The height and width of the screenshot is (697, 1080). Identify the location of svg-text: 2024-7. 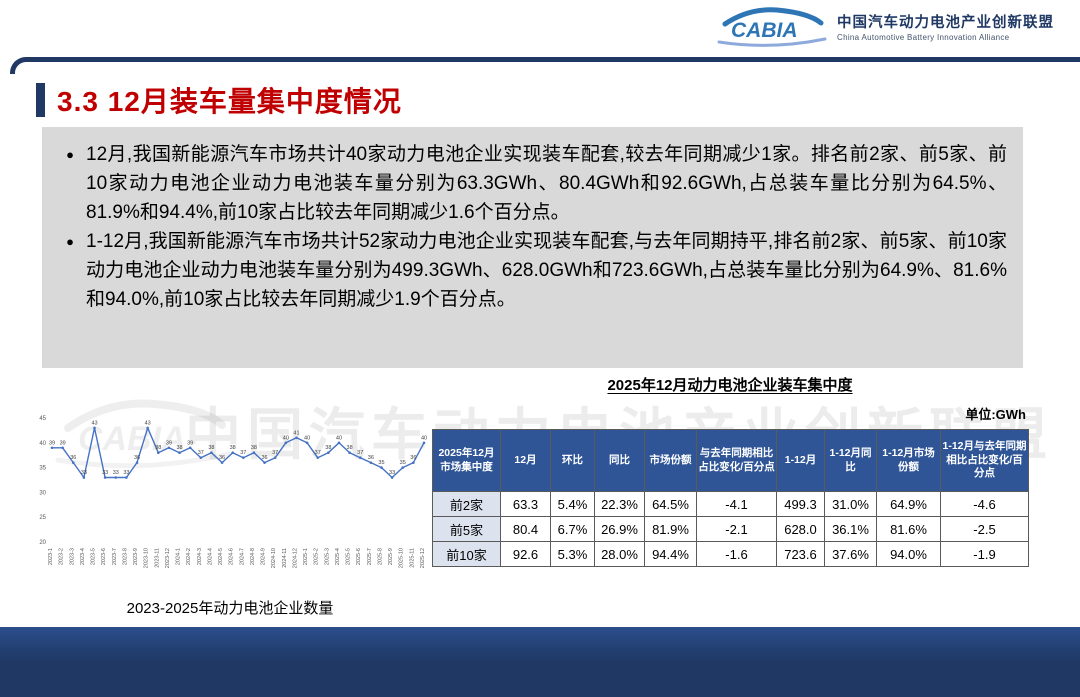
(242, 556).